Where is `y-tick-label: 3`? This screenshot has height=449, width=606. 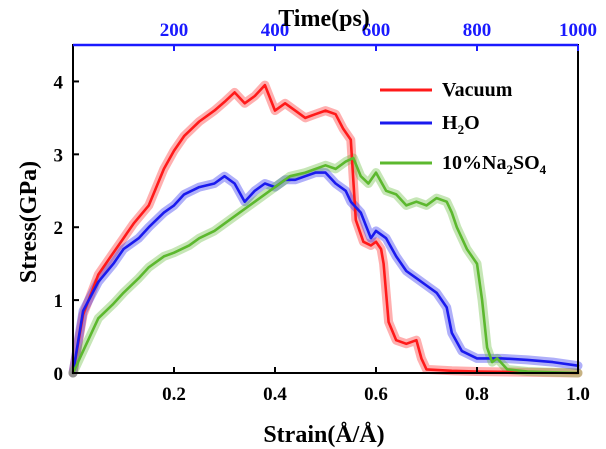
y-tick-label: 3 is located at coordinates (59, 155).